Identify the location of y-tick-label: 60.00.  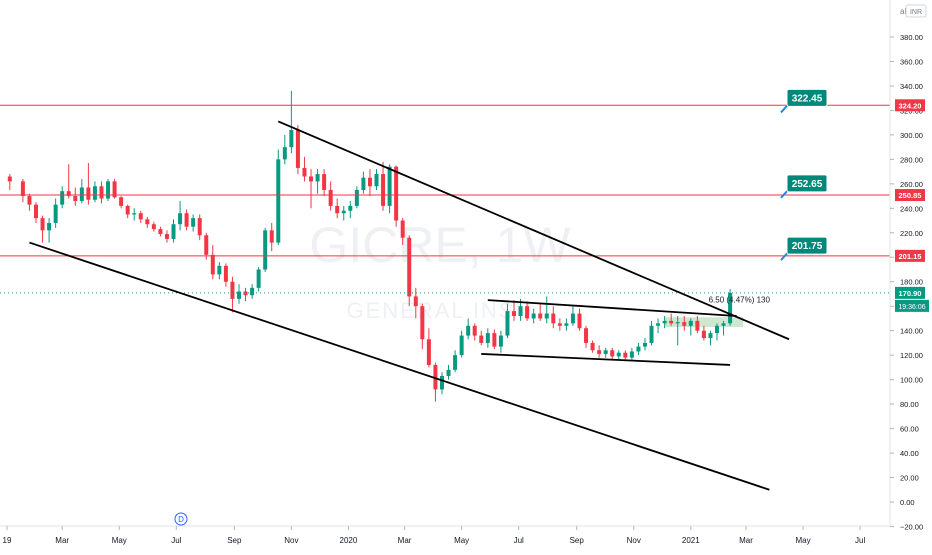
(909, 429).